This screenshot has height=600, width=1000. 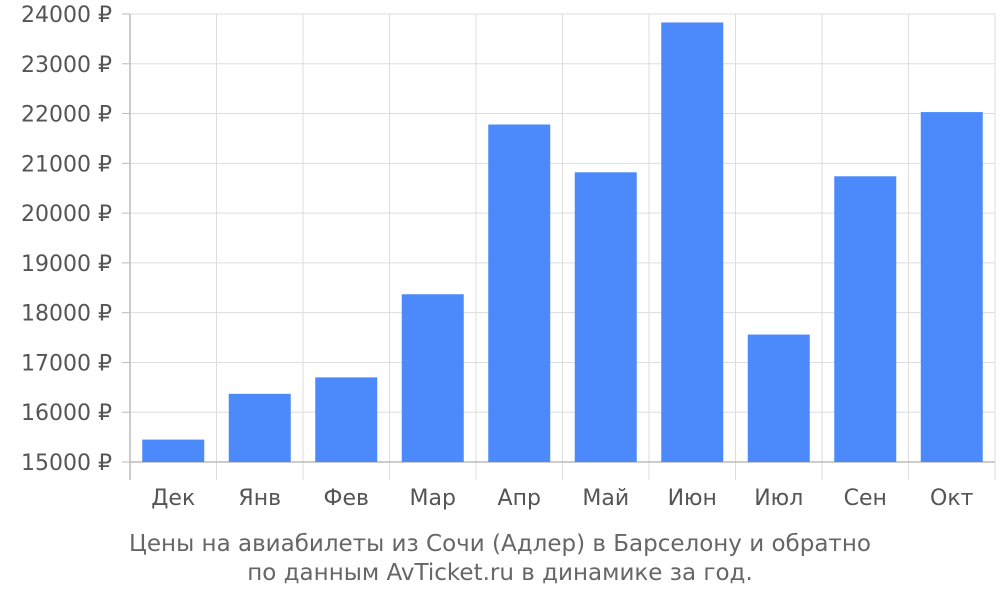 I want to click on x-tick-label: Июн, so click(x=692, y=498).